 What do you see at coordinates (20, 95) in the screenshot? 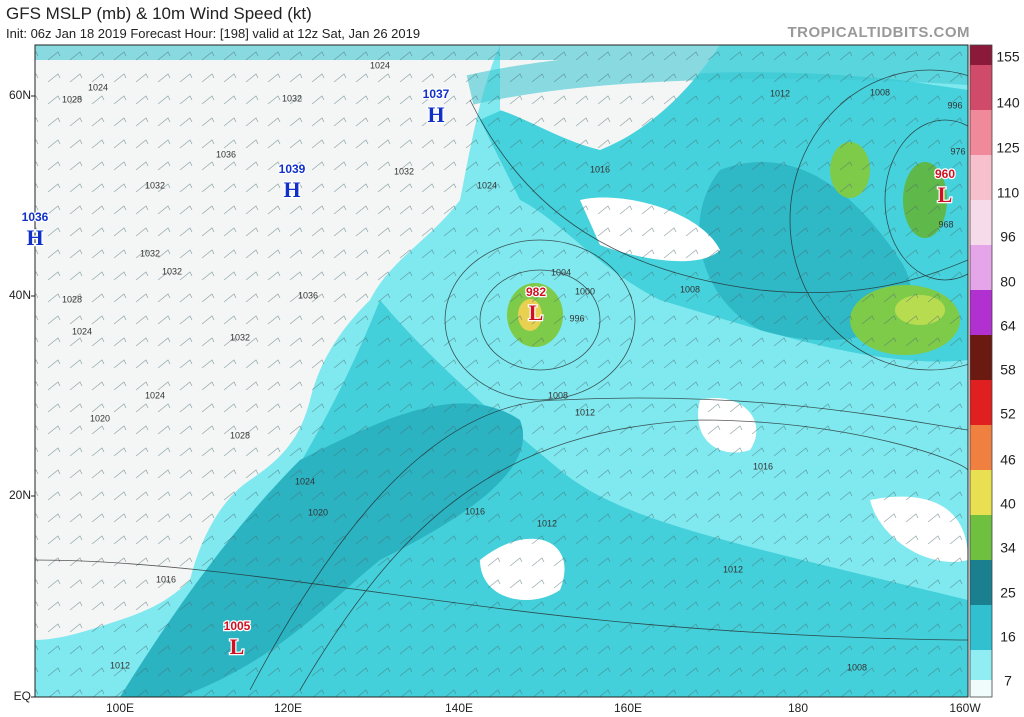
I see `lat-label: 60N` at bounding box center [20, 95].